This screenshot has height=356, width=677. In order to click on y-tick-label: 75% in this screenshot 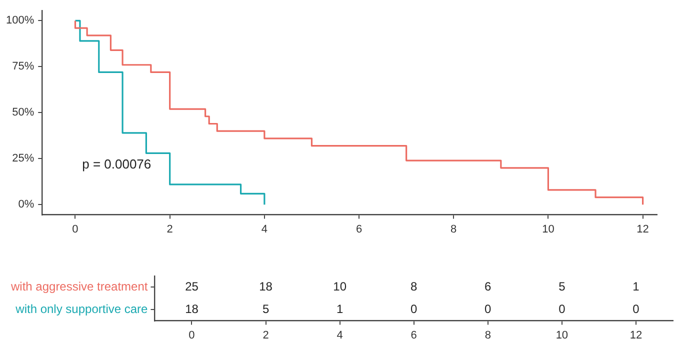, I will do `click(23, 66)`.